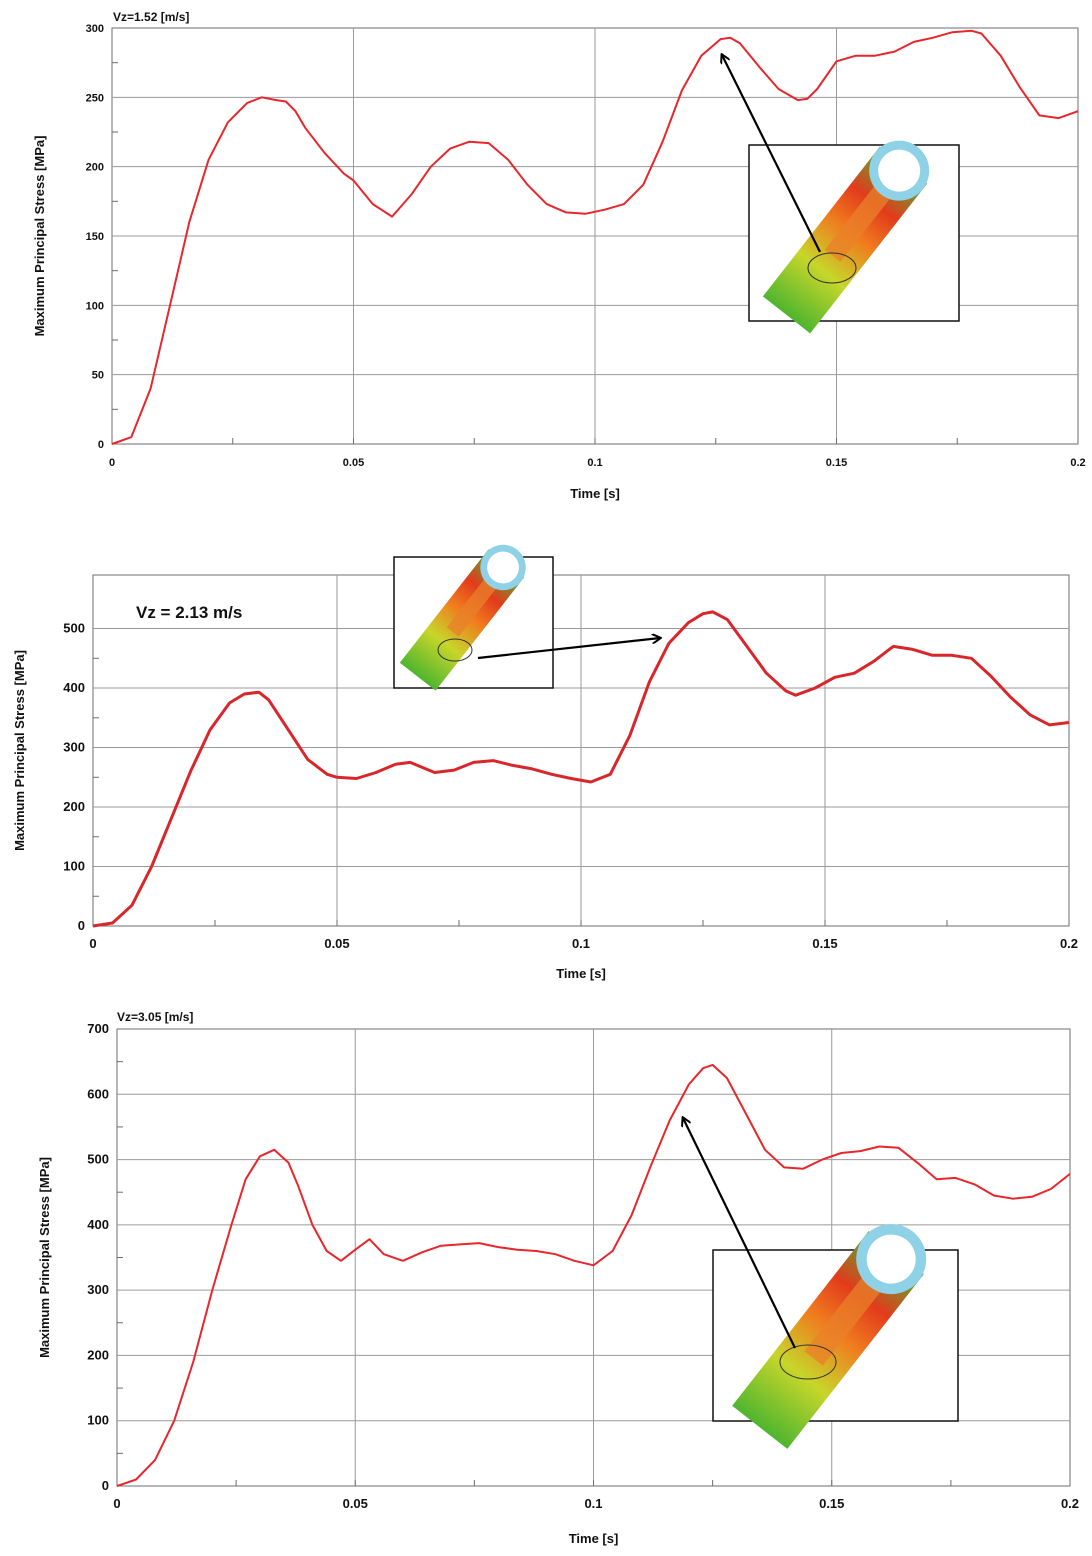 The height and width of the screenshot is (1556, 1092). Describe the element at coordinates (95, 98) in the screenshot. I see `y-tick-label: 250` at that location.